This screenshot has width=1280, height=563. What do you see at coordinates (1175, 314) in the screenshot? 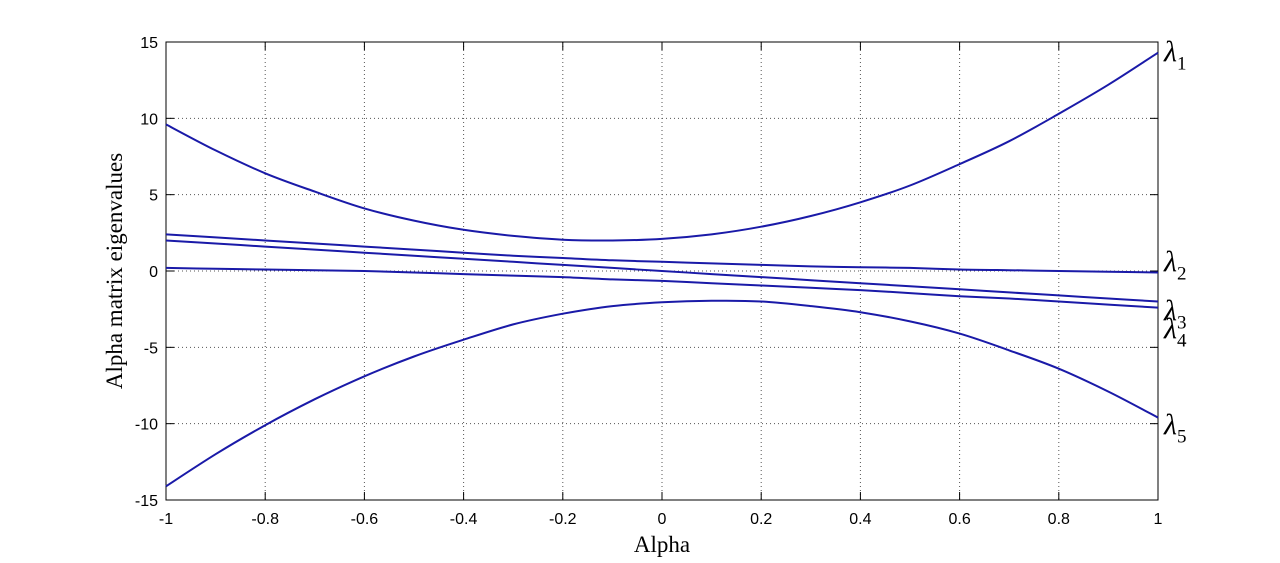
I see `series-label-lambda-3: λ3` at bounding box center [1175, 314].